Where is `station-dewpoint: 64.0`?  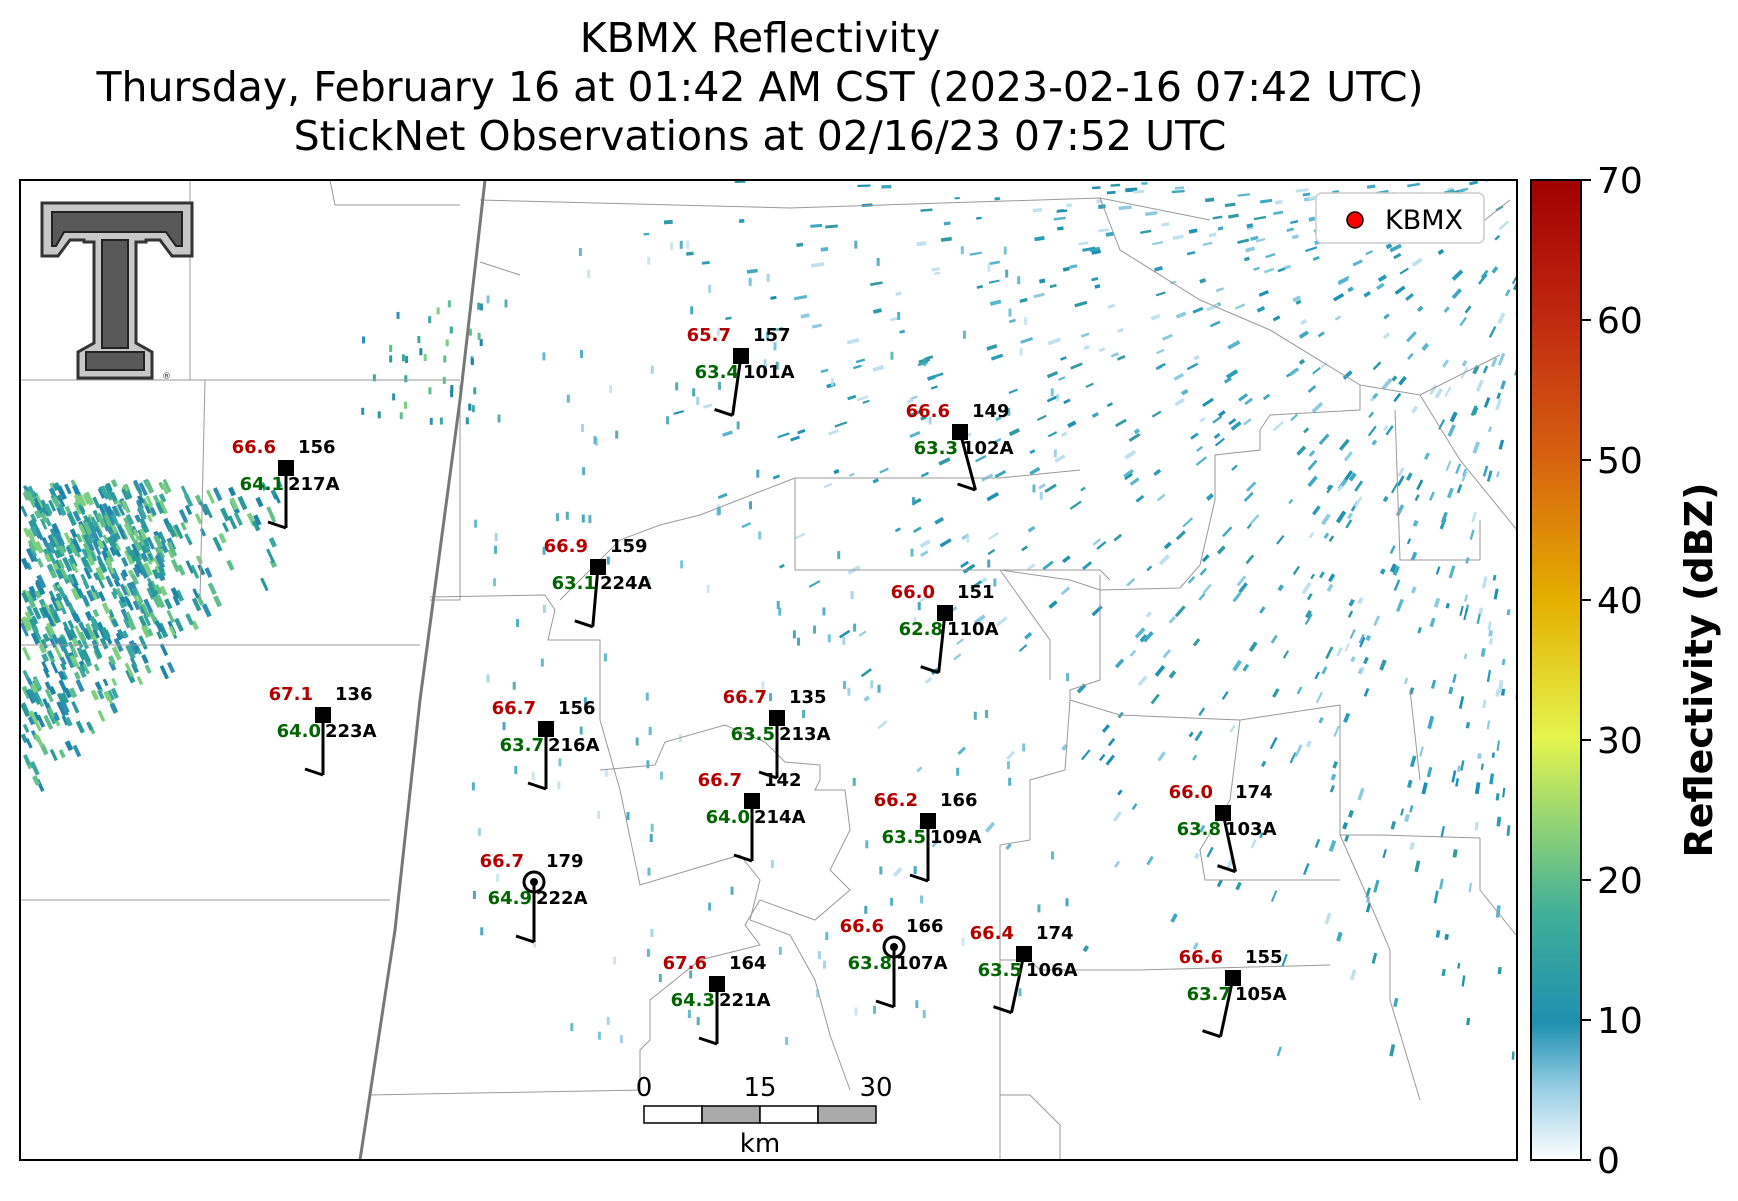
station-dewpoint: 64.0 is located at coordinates (728, 817).